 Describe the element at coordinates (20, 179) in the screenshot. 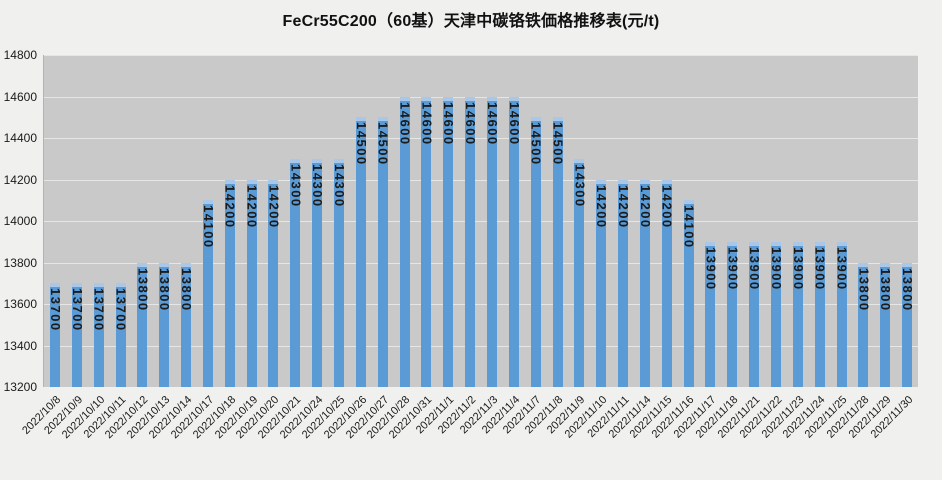

I see `y-axis-tick-label: 14200` at that location.